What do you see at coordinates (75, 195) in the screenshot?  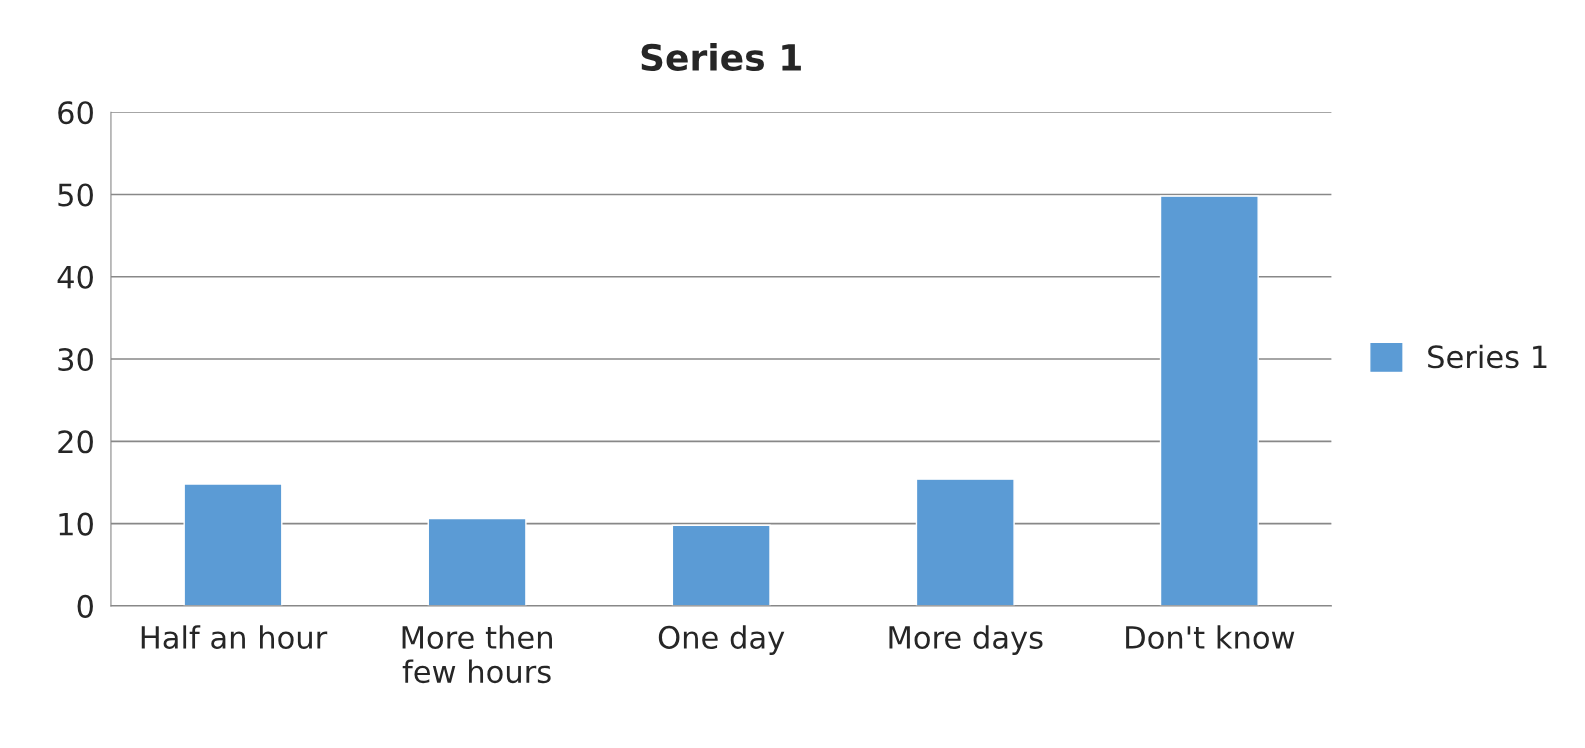 I see `y-tick-label: 50` at bounding box center [75, 195].